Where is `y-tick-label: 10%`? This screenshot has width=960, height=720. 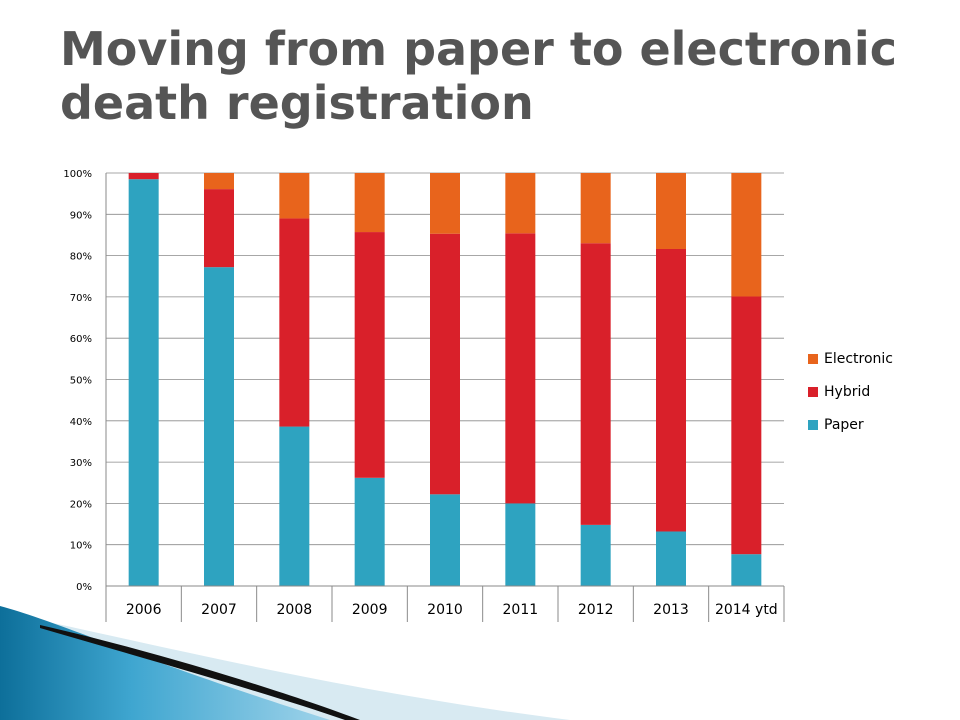 y-tick-label: 10% is located at coordinates (81, 546).